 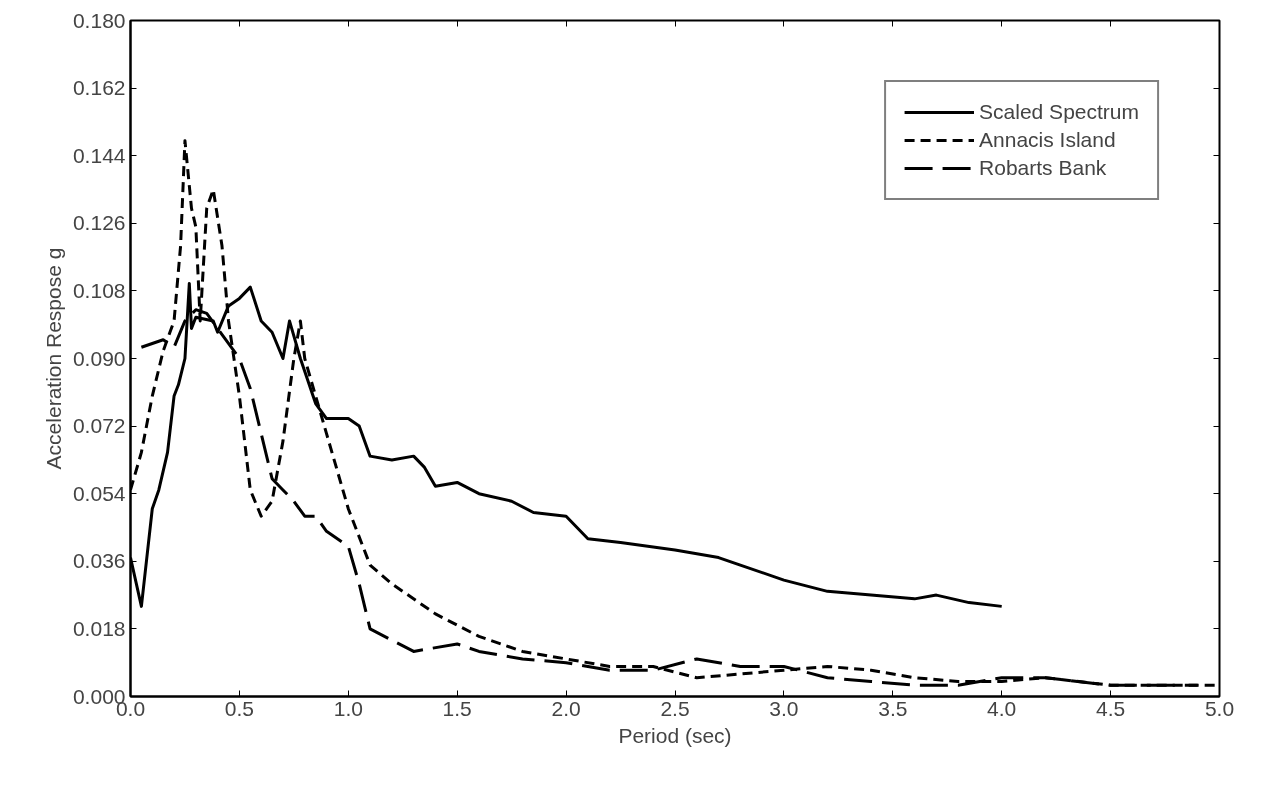 I want to click on y-tick-label: 0.108, so click(x=99, y=290).